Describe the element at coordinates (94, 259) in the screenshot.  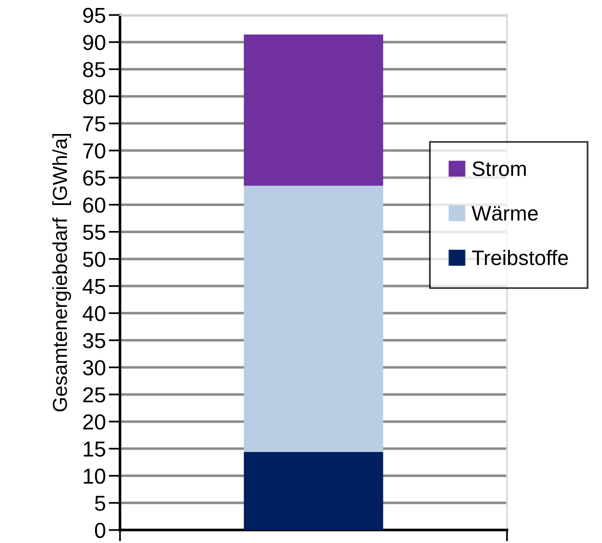
I see `y-tick-label: 50` at that location.